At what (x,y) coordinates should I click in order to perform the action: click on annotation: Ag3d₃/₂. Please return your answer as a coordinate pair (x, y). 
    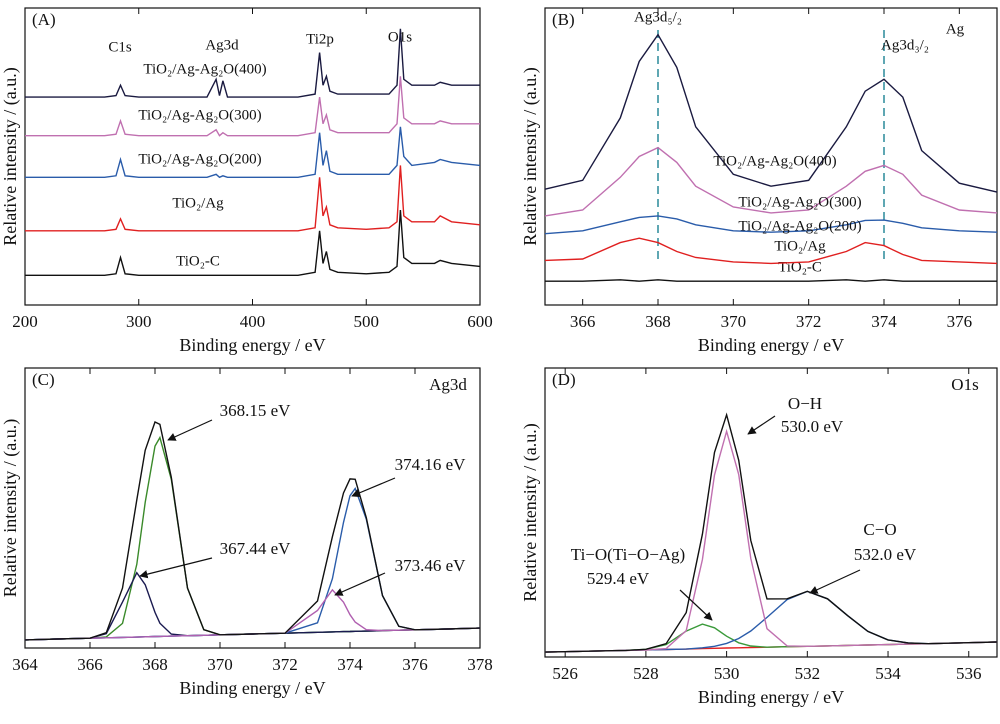
    Looking at the image, I should click on (905, 45).